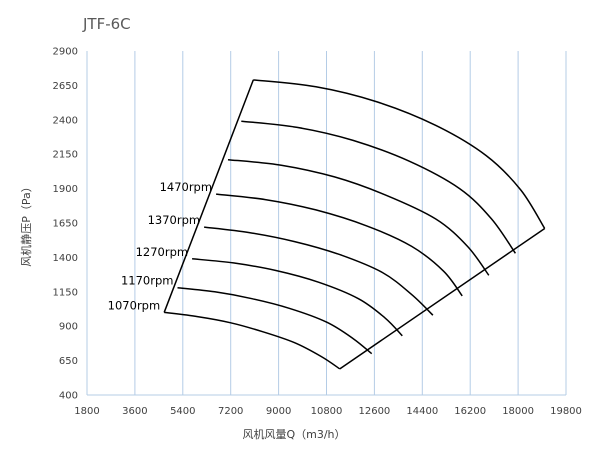  I want to click on rpm-label: 1170rpm, so click(147, 281).